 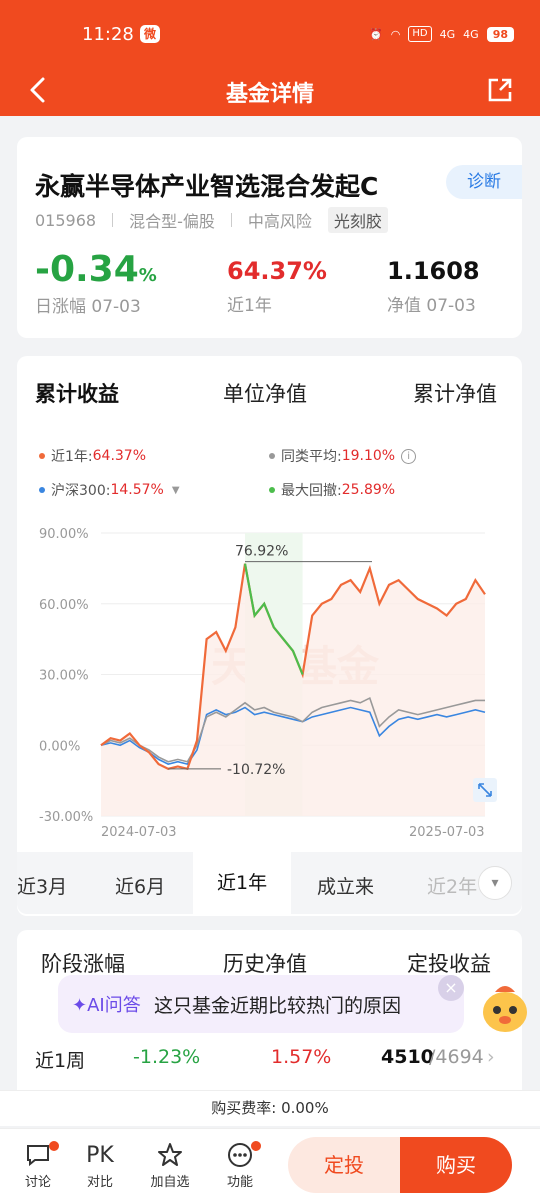 I want to click on year-value: 64.37%, so click(x=277, y=271).